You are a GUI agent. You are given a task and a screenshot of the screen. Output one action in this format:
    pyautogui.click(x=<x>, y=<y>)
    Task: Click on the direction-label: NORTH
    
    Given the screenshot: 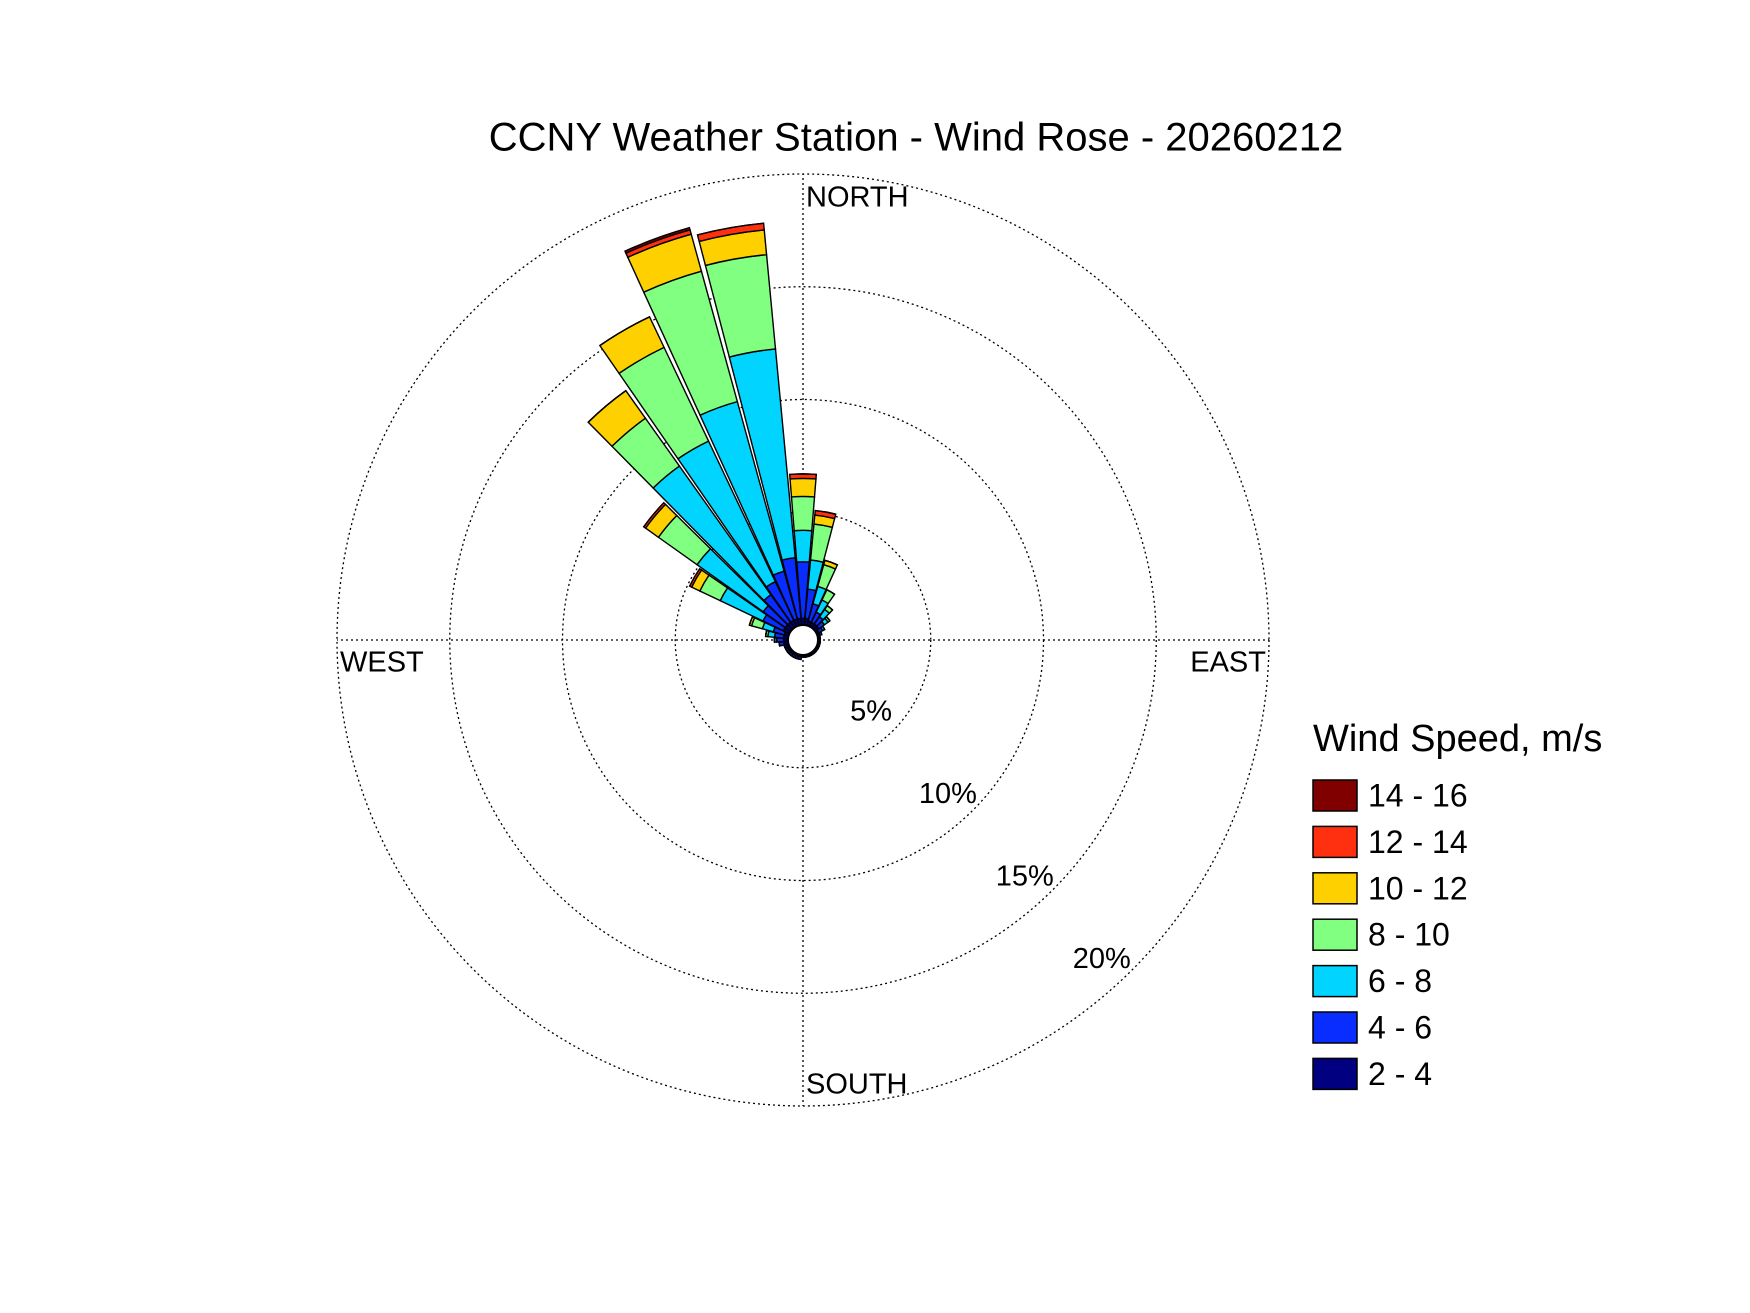 What is the action you would take?
    pyautogui.click(x=857, y=198)
    